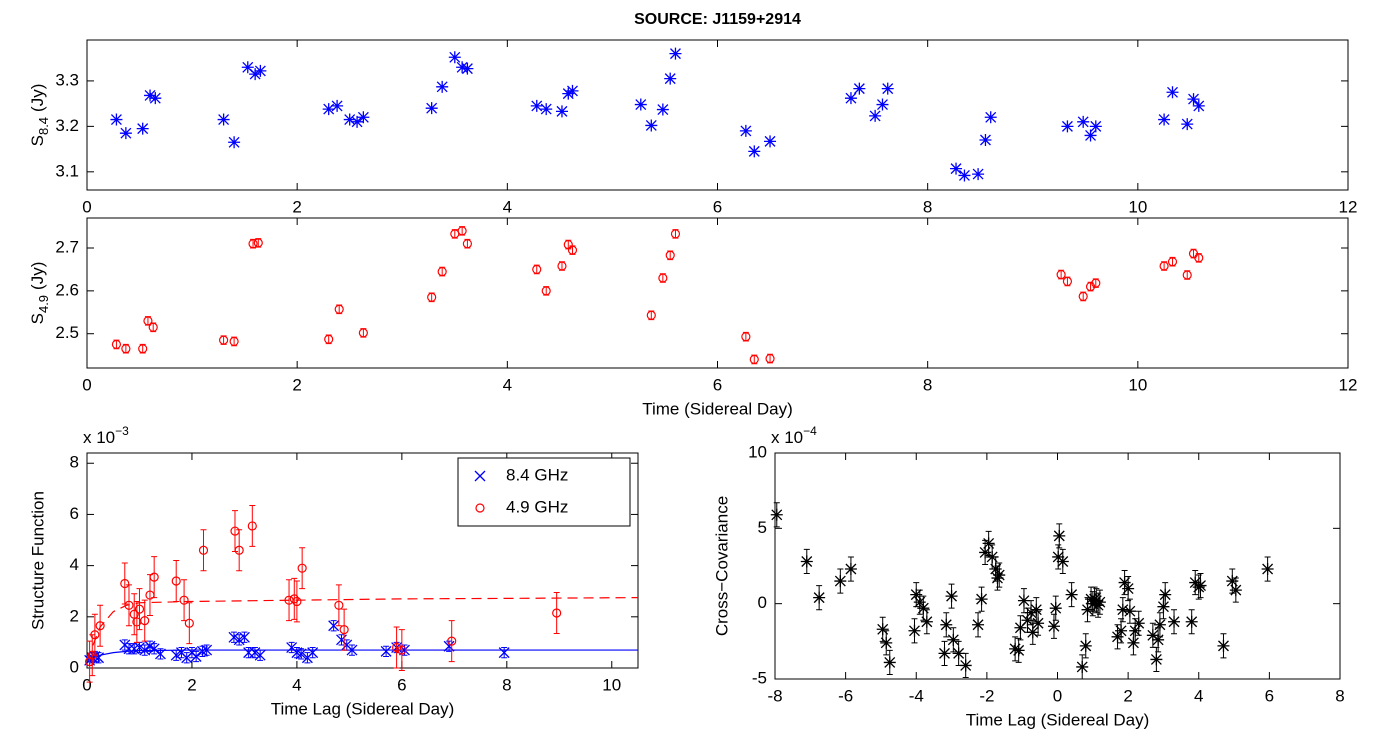  What do you see at coordinates (774, 695) in the screenshot?
I see `x-tick-label: -8` at bounding box center [774, 695].